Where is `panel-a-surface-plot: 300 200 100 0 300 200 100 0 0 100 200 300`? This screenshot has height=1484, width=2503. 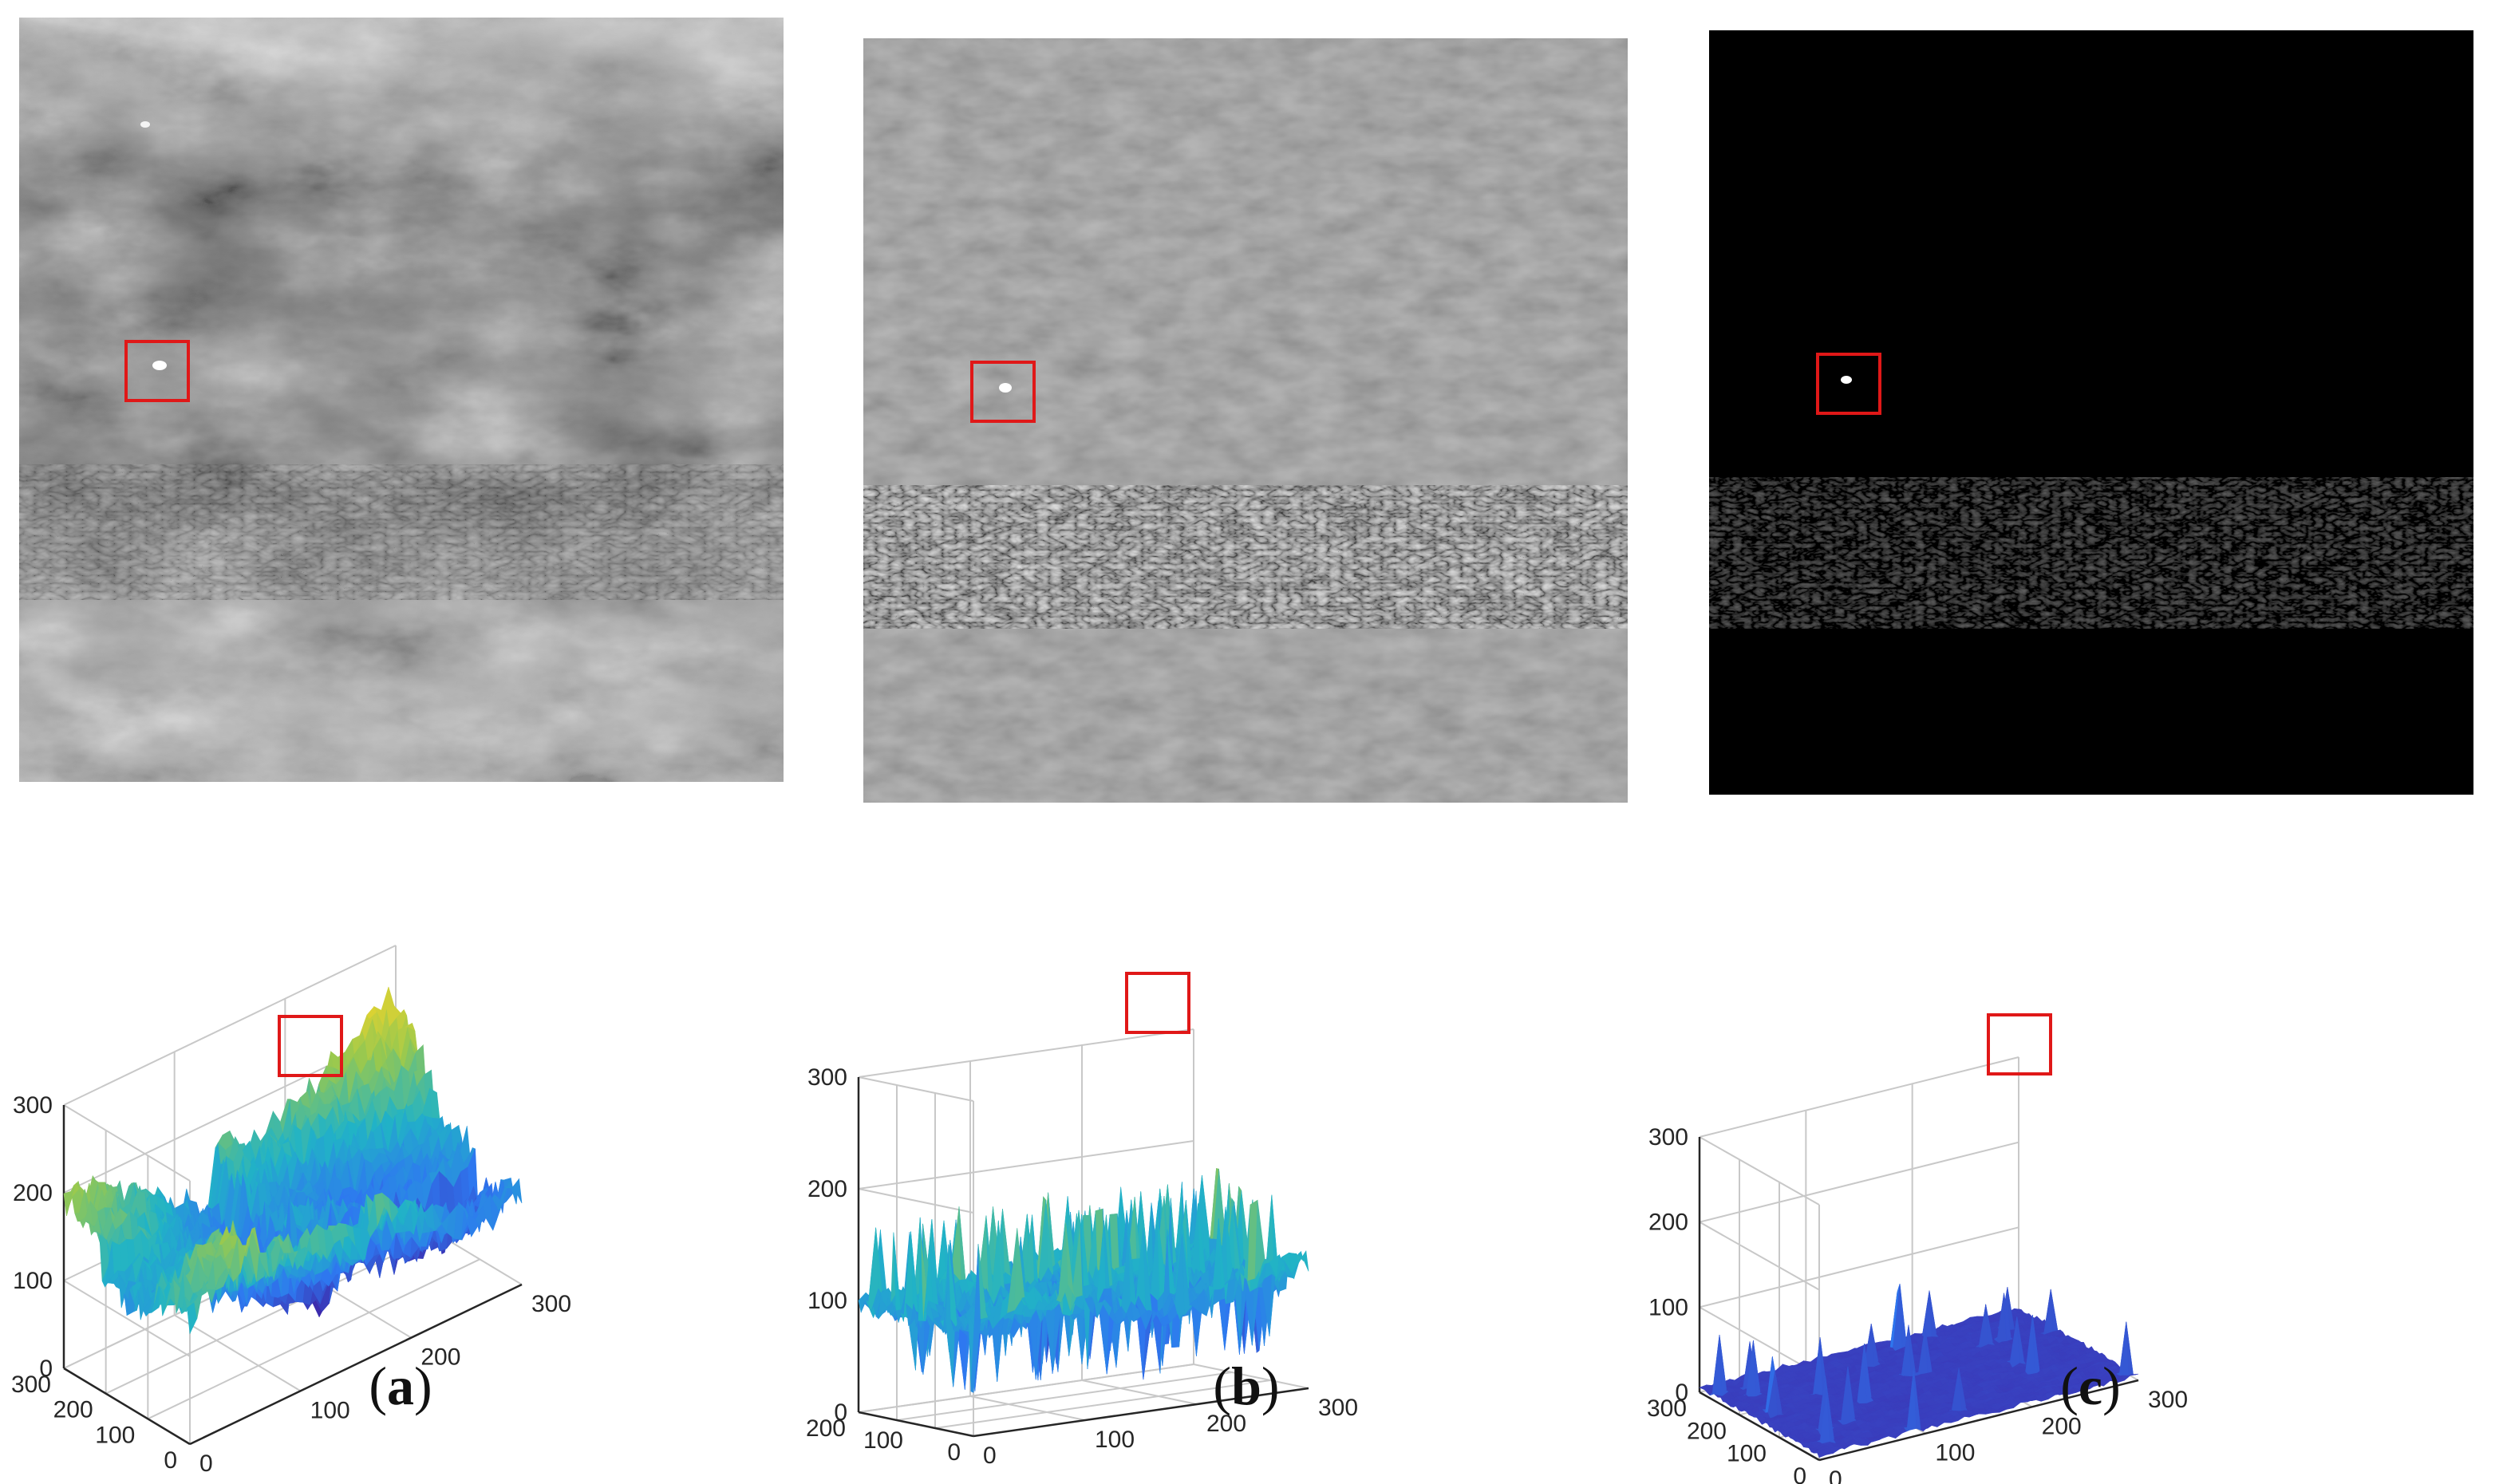 panel-a-surface-plot: 300 200 100 0 300 200 100 0 0 100 200 300 is located at coordinates (415, 1145).